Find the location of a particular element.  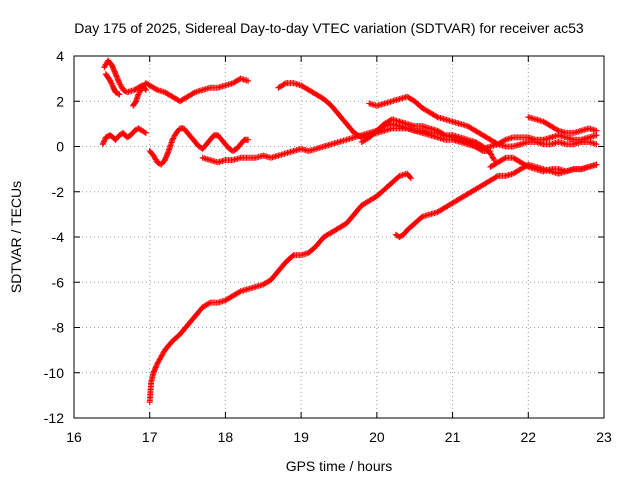

y-tick-label: 2 is located at coordinates (60, 101).